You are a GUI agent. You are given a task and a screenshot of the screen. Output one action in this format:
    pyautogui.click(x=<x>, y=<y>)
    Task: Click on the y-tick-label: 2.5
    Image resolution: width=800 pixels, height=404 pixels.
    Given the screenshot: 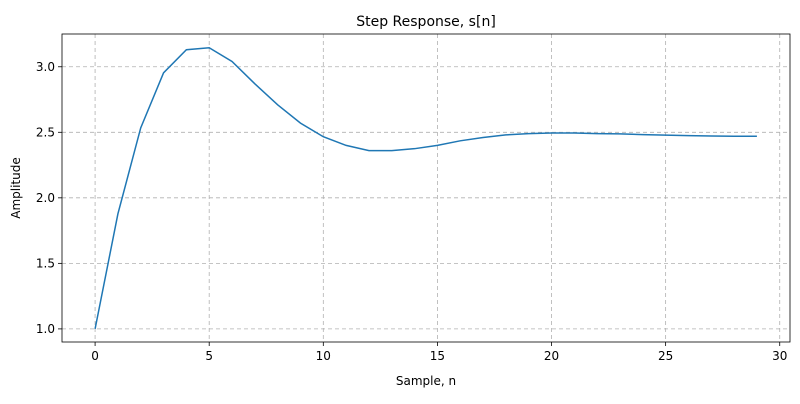 What is the action you would take?
    pyautogui.click(x=45, y=132)
    